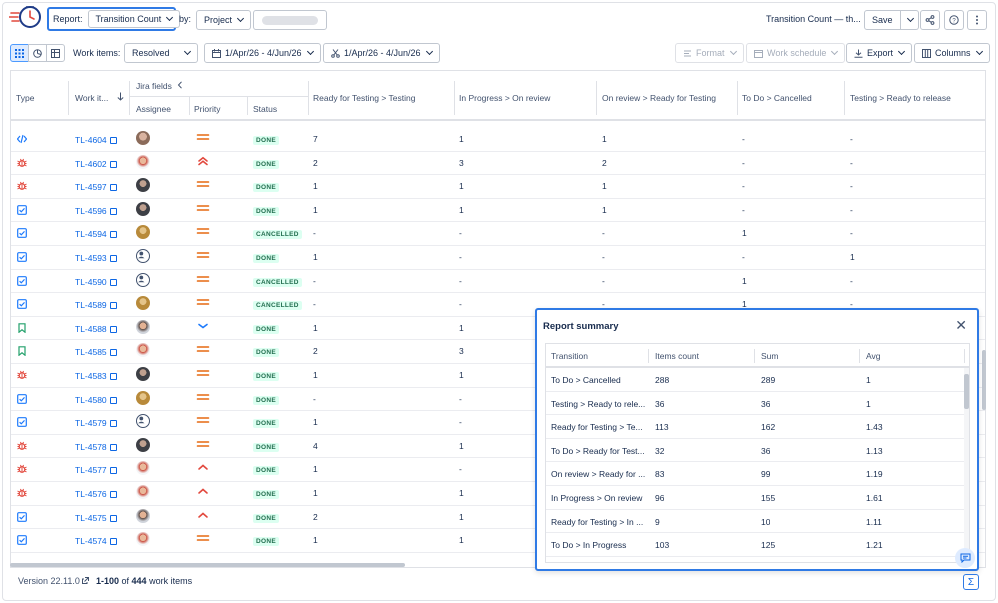 This screenshot has height=603, width=998. I want to click on help-button: ?, so click(954, 20).